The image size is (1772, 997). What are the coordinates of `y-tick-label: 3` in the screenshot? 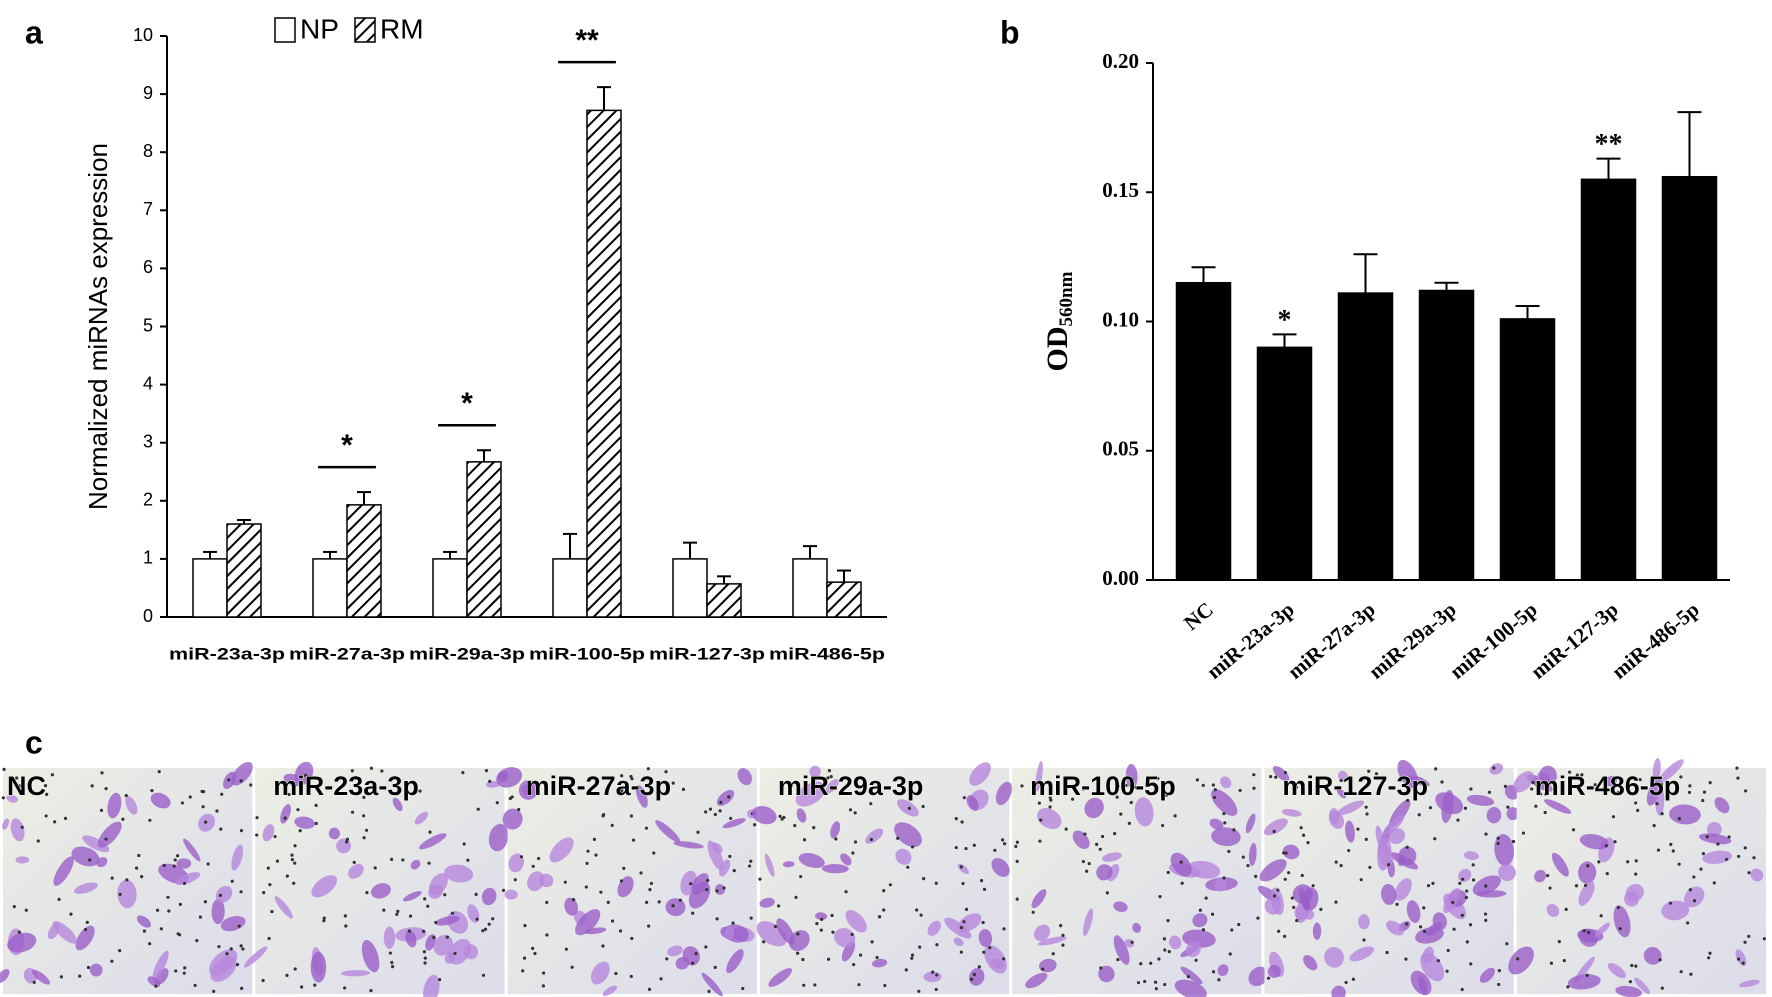 It's located at (148, 441).